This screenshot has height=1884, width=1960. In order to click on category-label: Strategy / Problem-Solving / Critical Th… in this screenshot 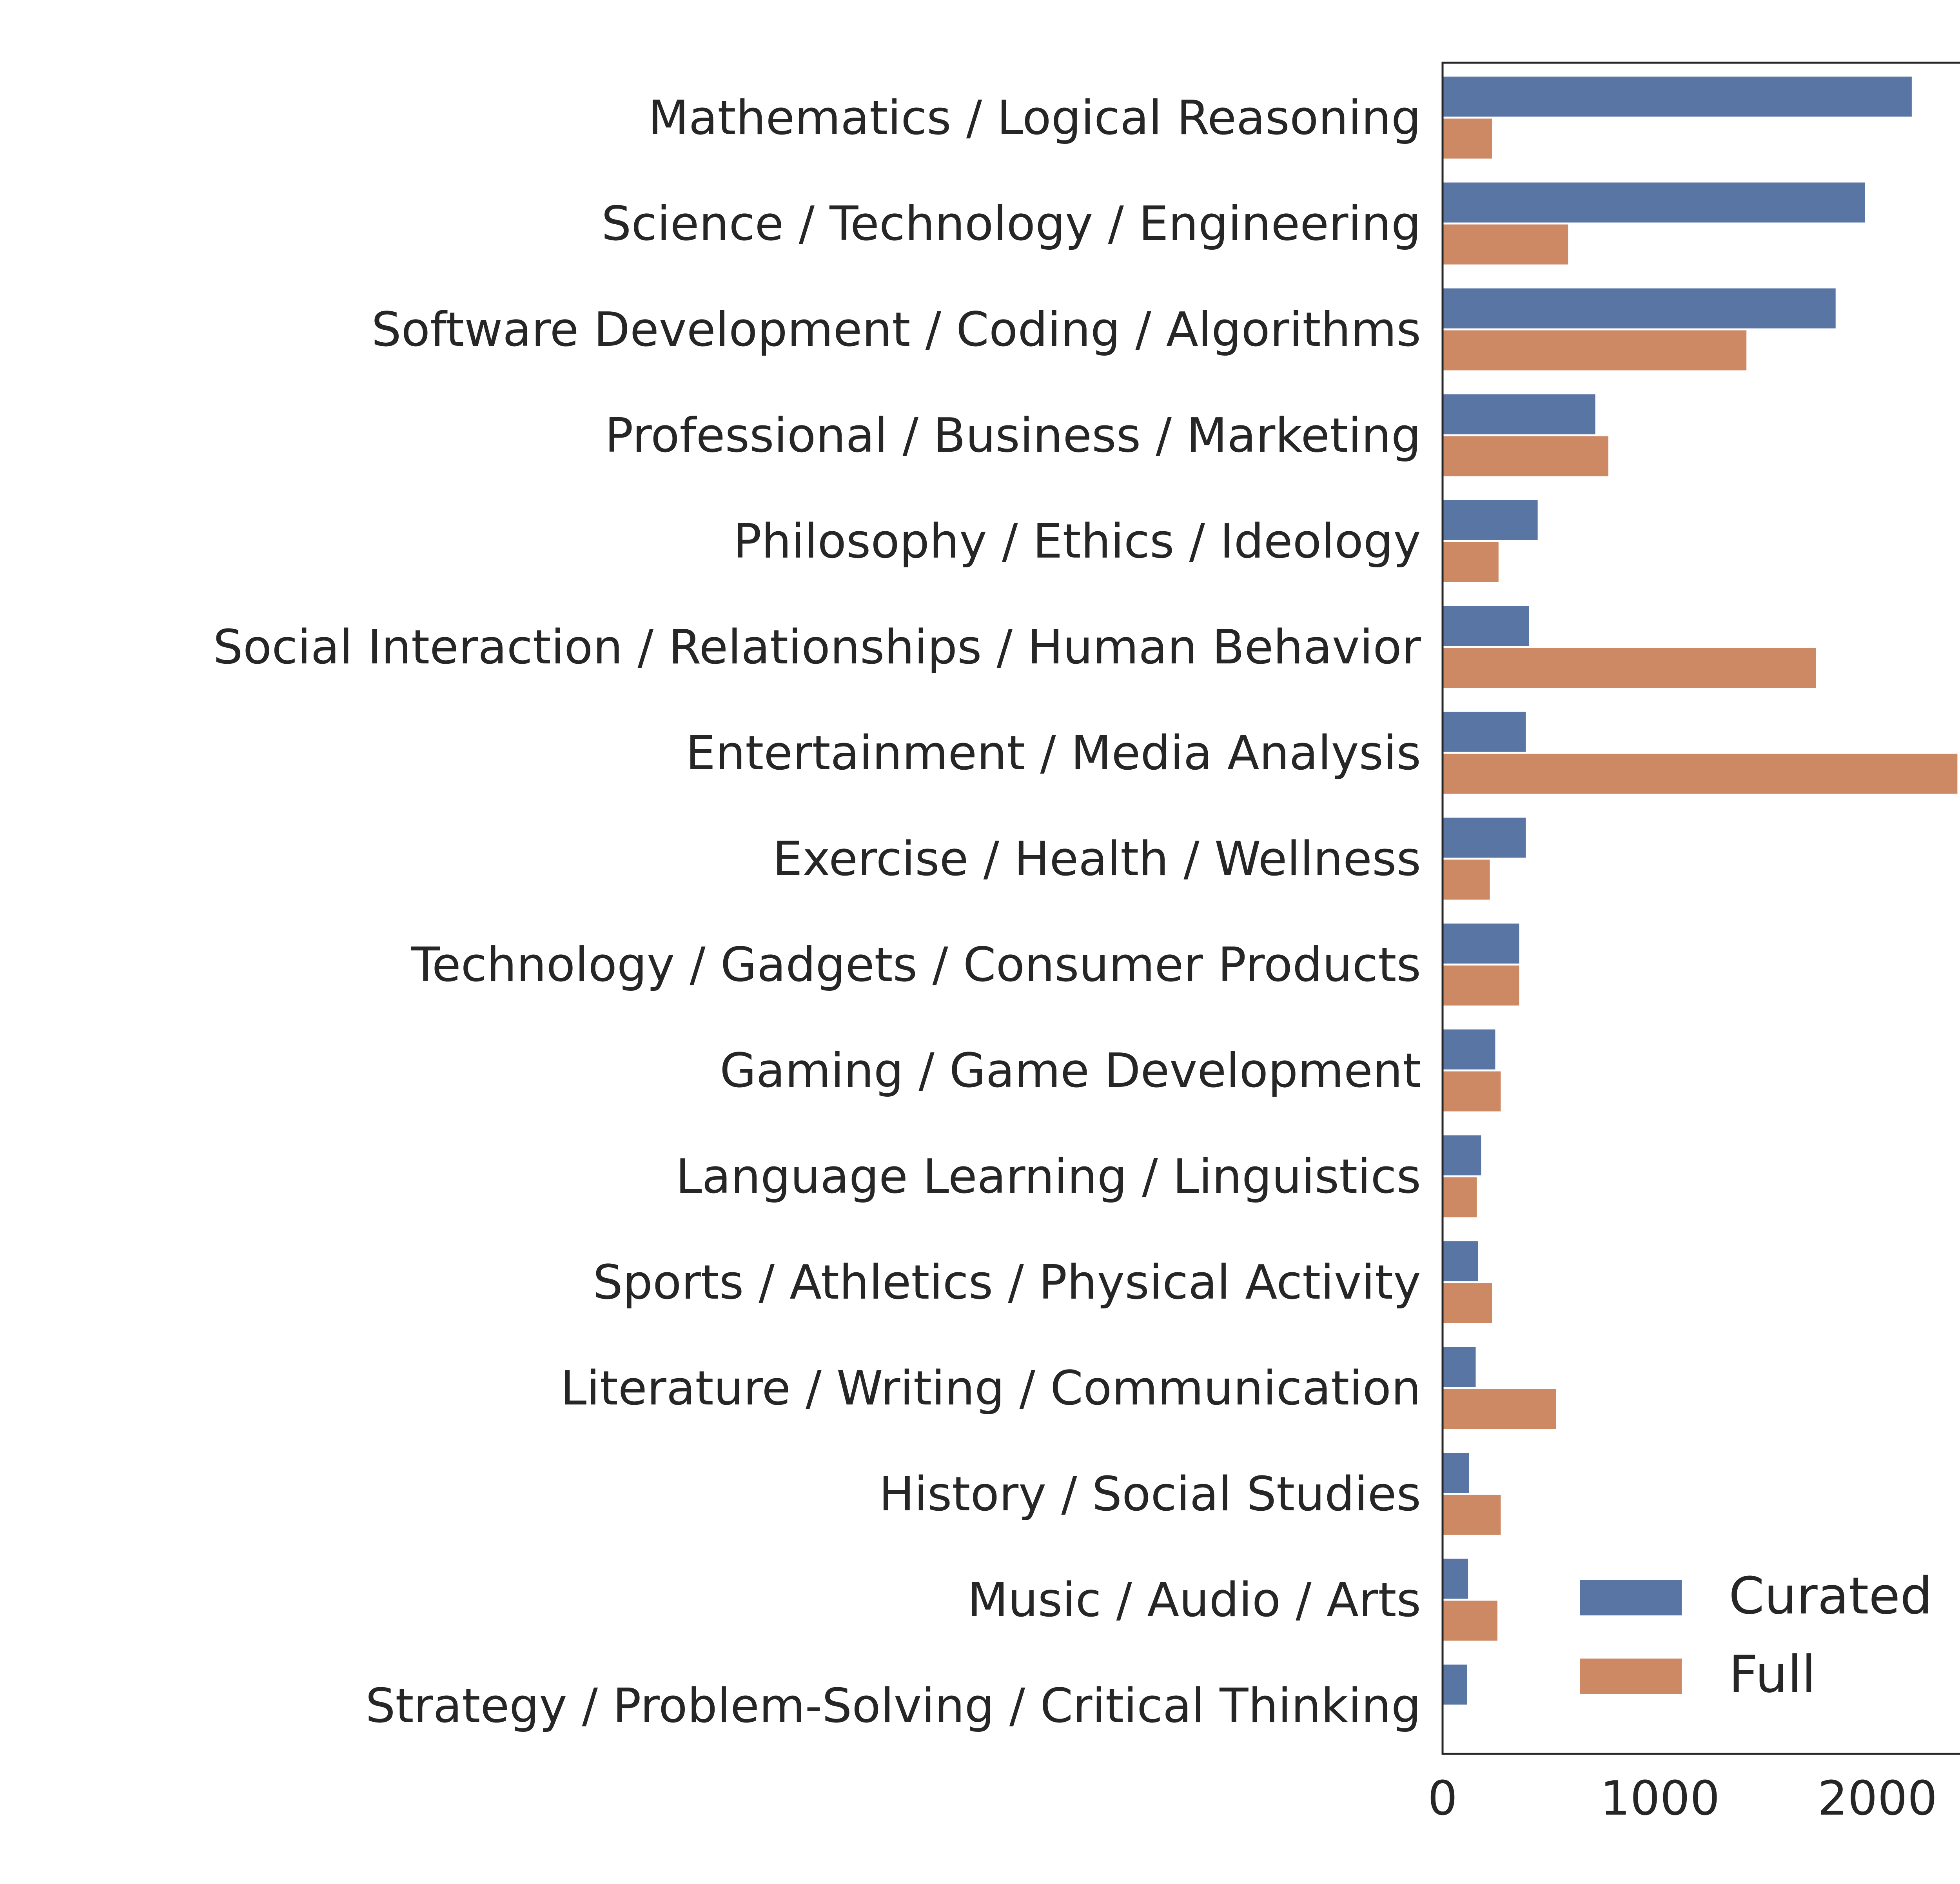, I will do `click(893, 1706)`.